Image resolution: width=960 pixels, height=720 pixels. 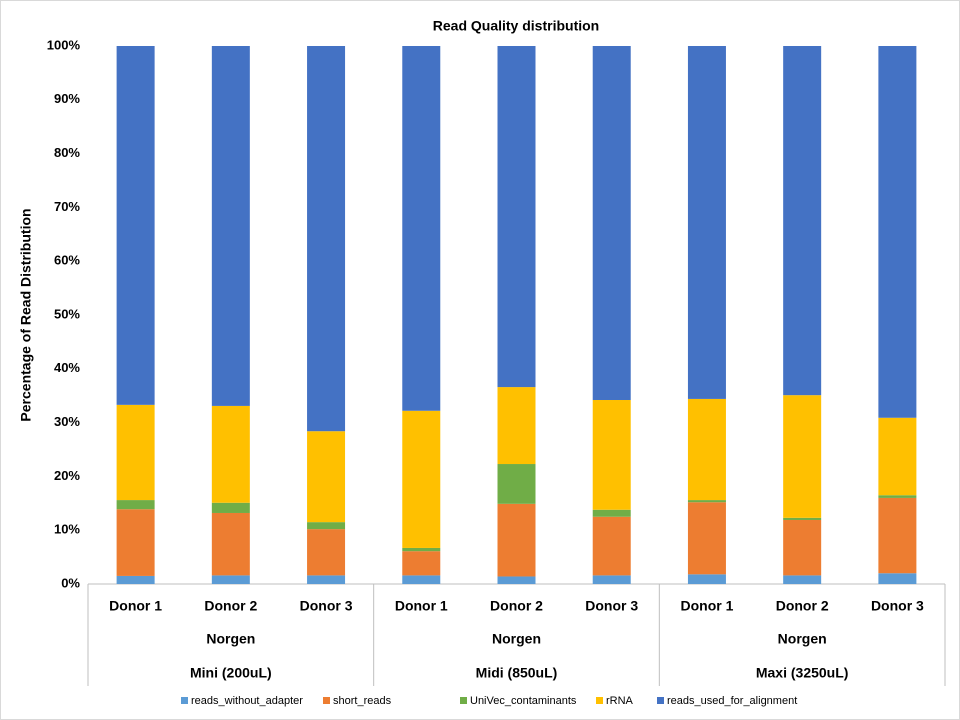 What do you see at coordinates (67, 152) in the screenshot?
I see `y-tick-label: 80%` at bounding box center [67, 152].